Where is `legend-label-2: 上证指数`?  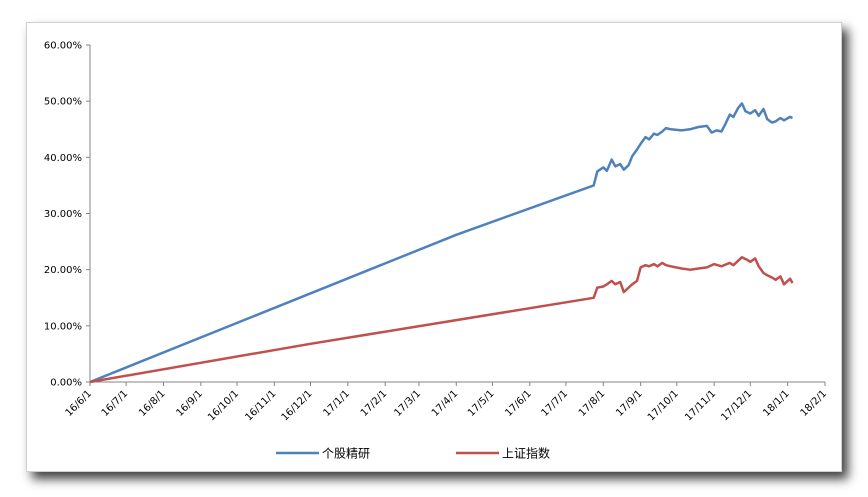
legend-label-2: 上证指数 is located at coordinates (526, 453).